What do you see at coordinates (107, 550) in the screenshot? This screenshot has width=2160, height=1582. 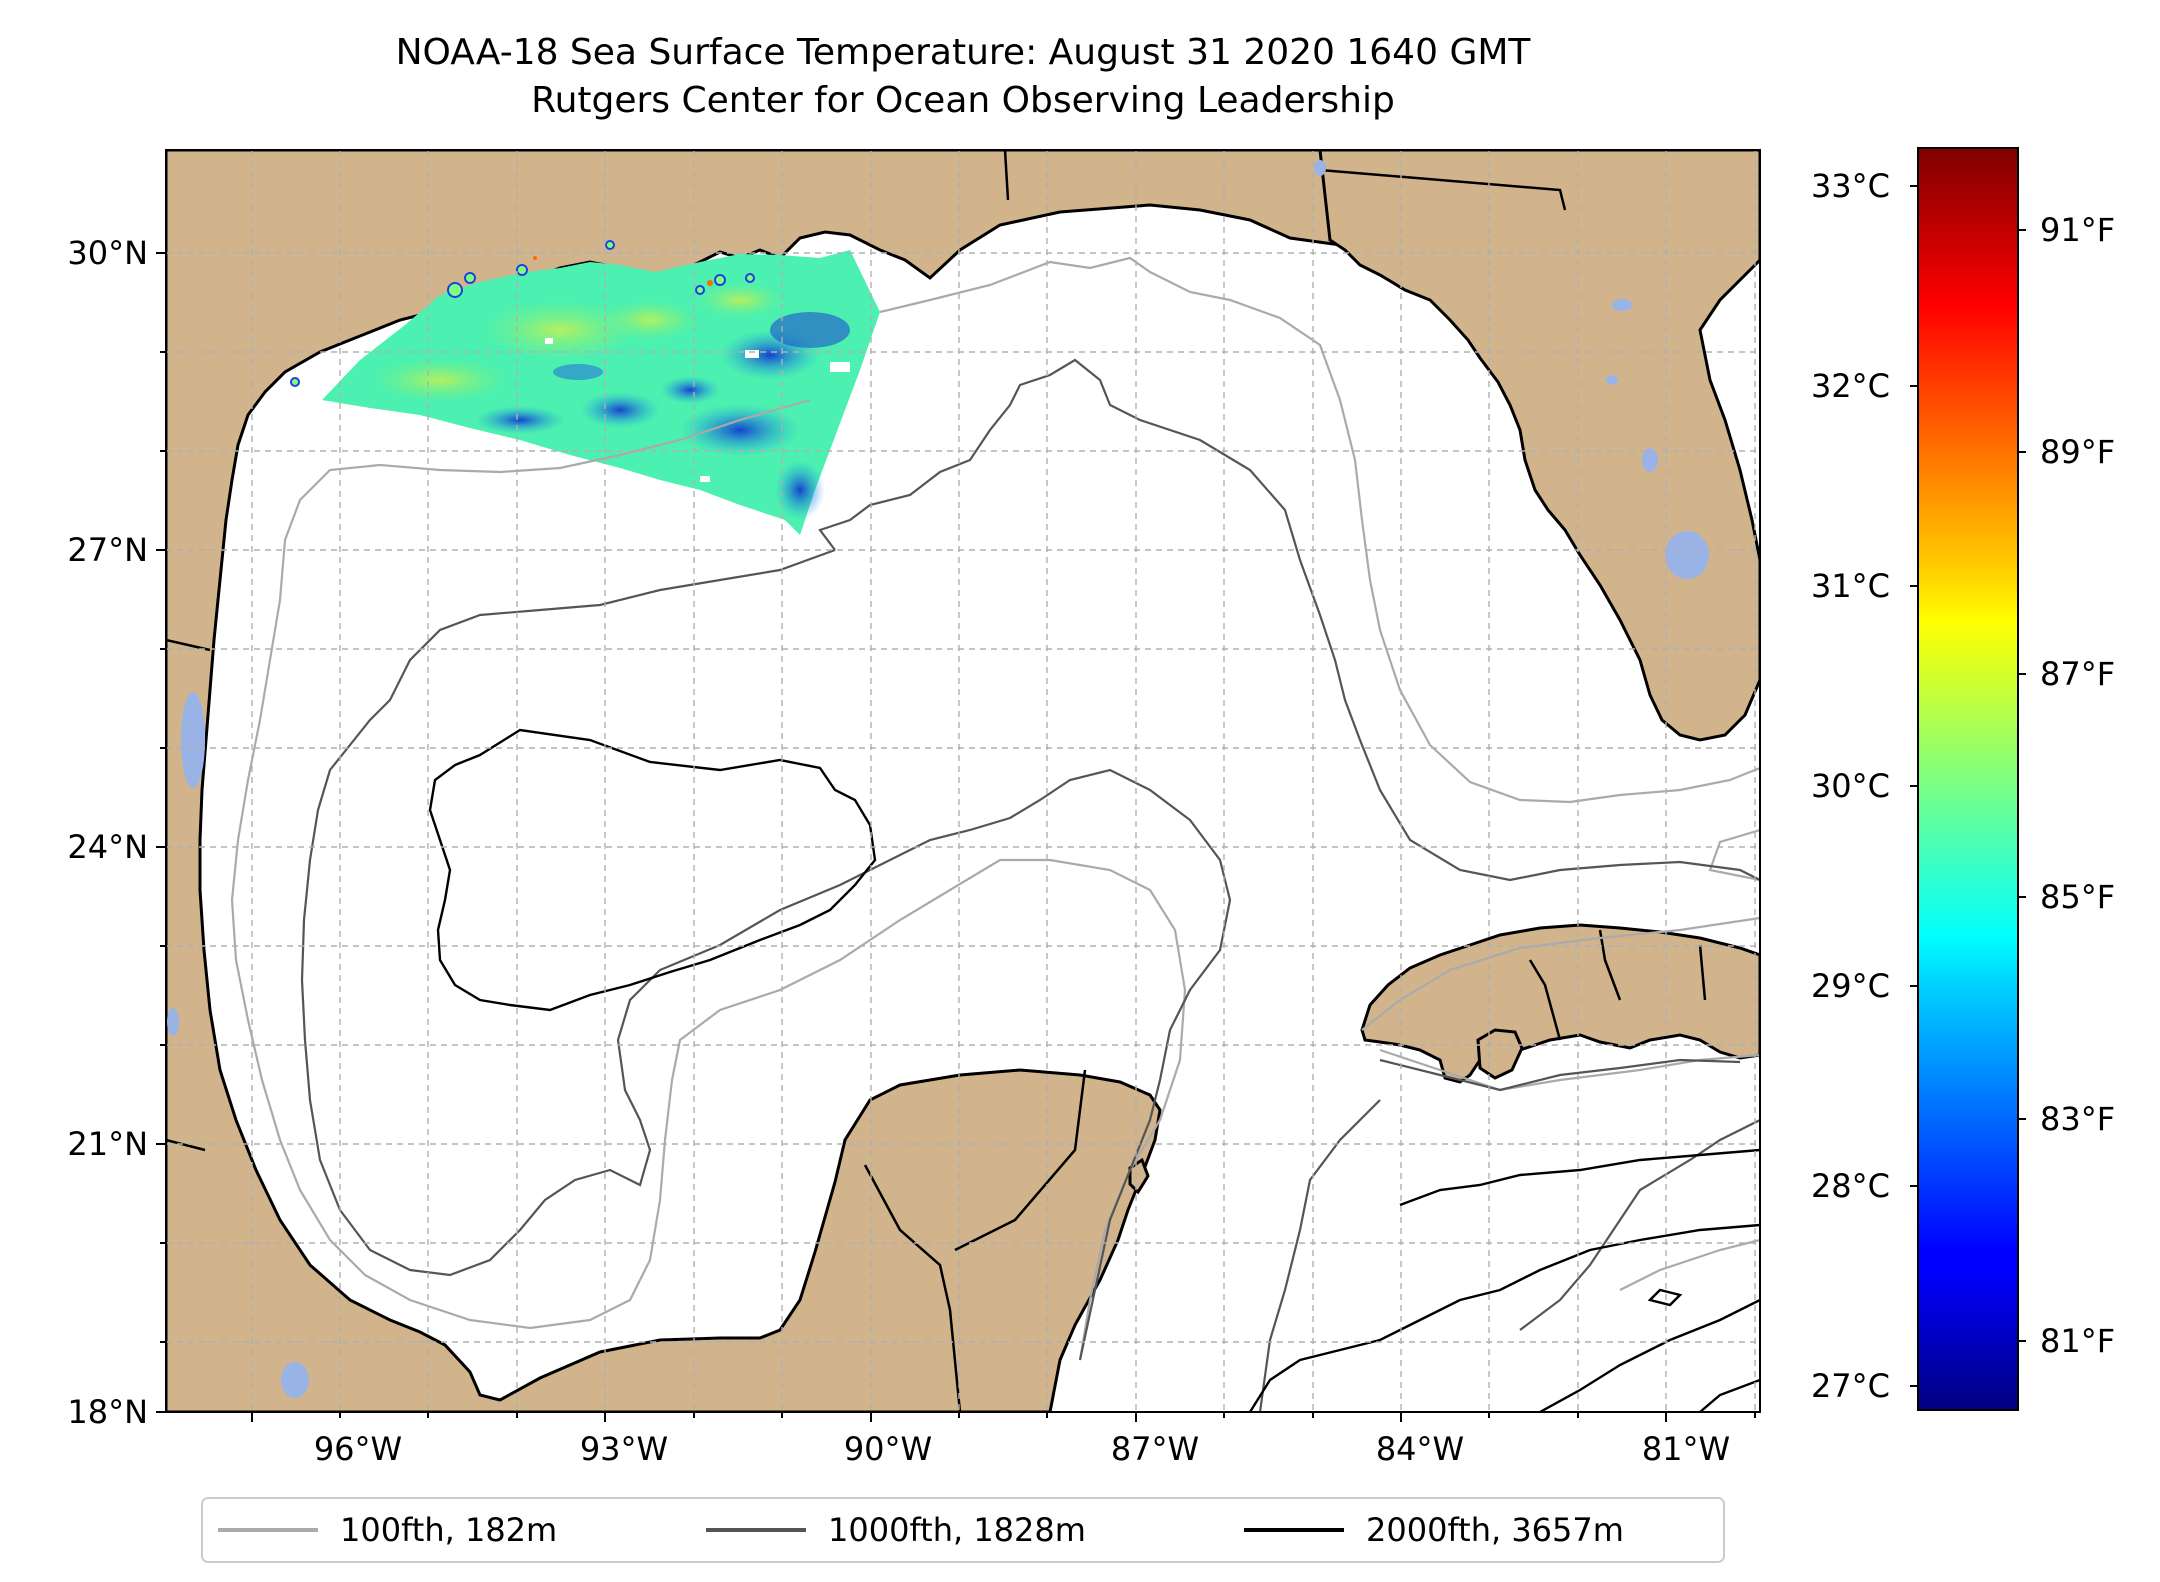 I see `lat-label-27n: 27°N` at bounding box center [107, 550].